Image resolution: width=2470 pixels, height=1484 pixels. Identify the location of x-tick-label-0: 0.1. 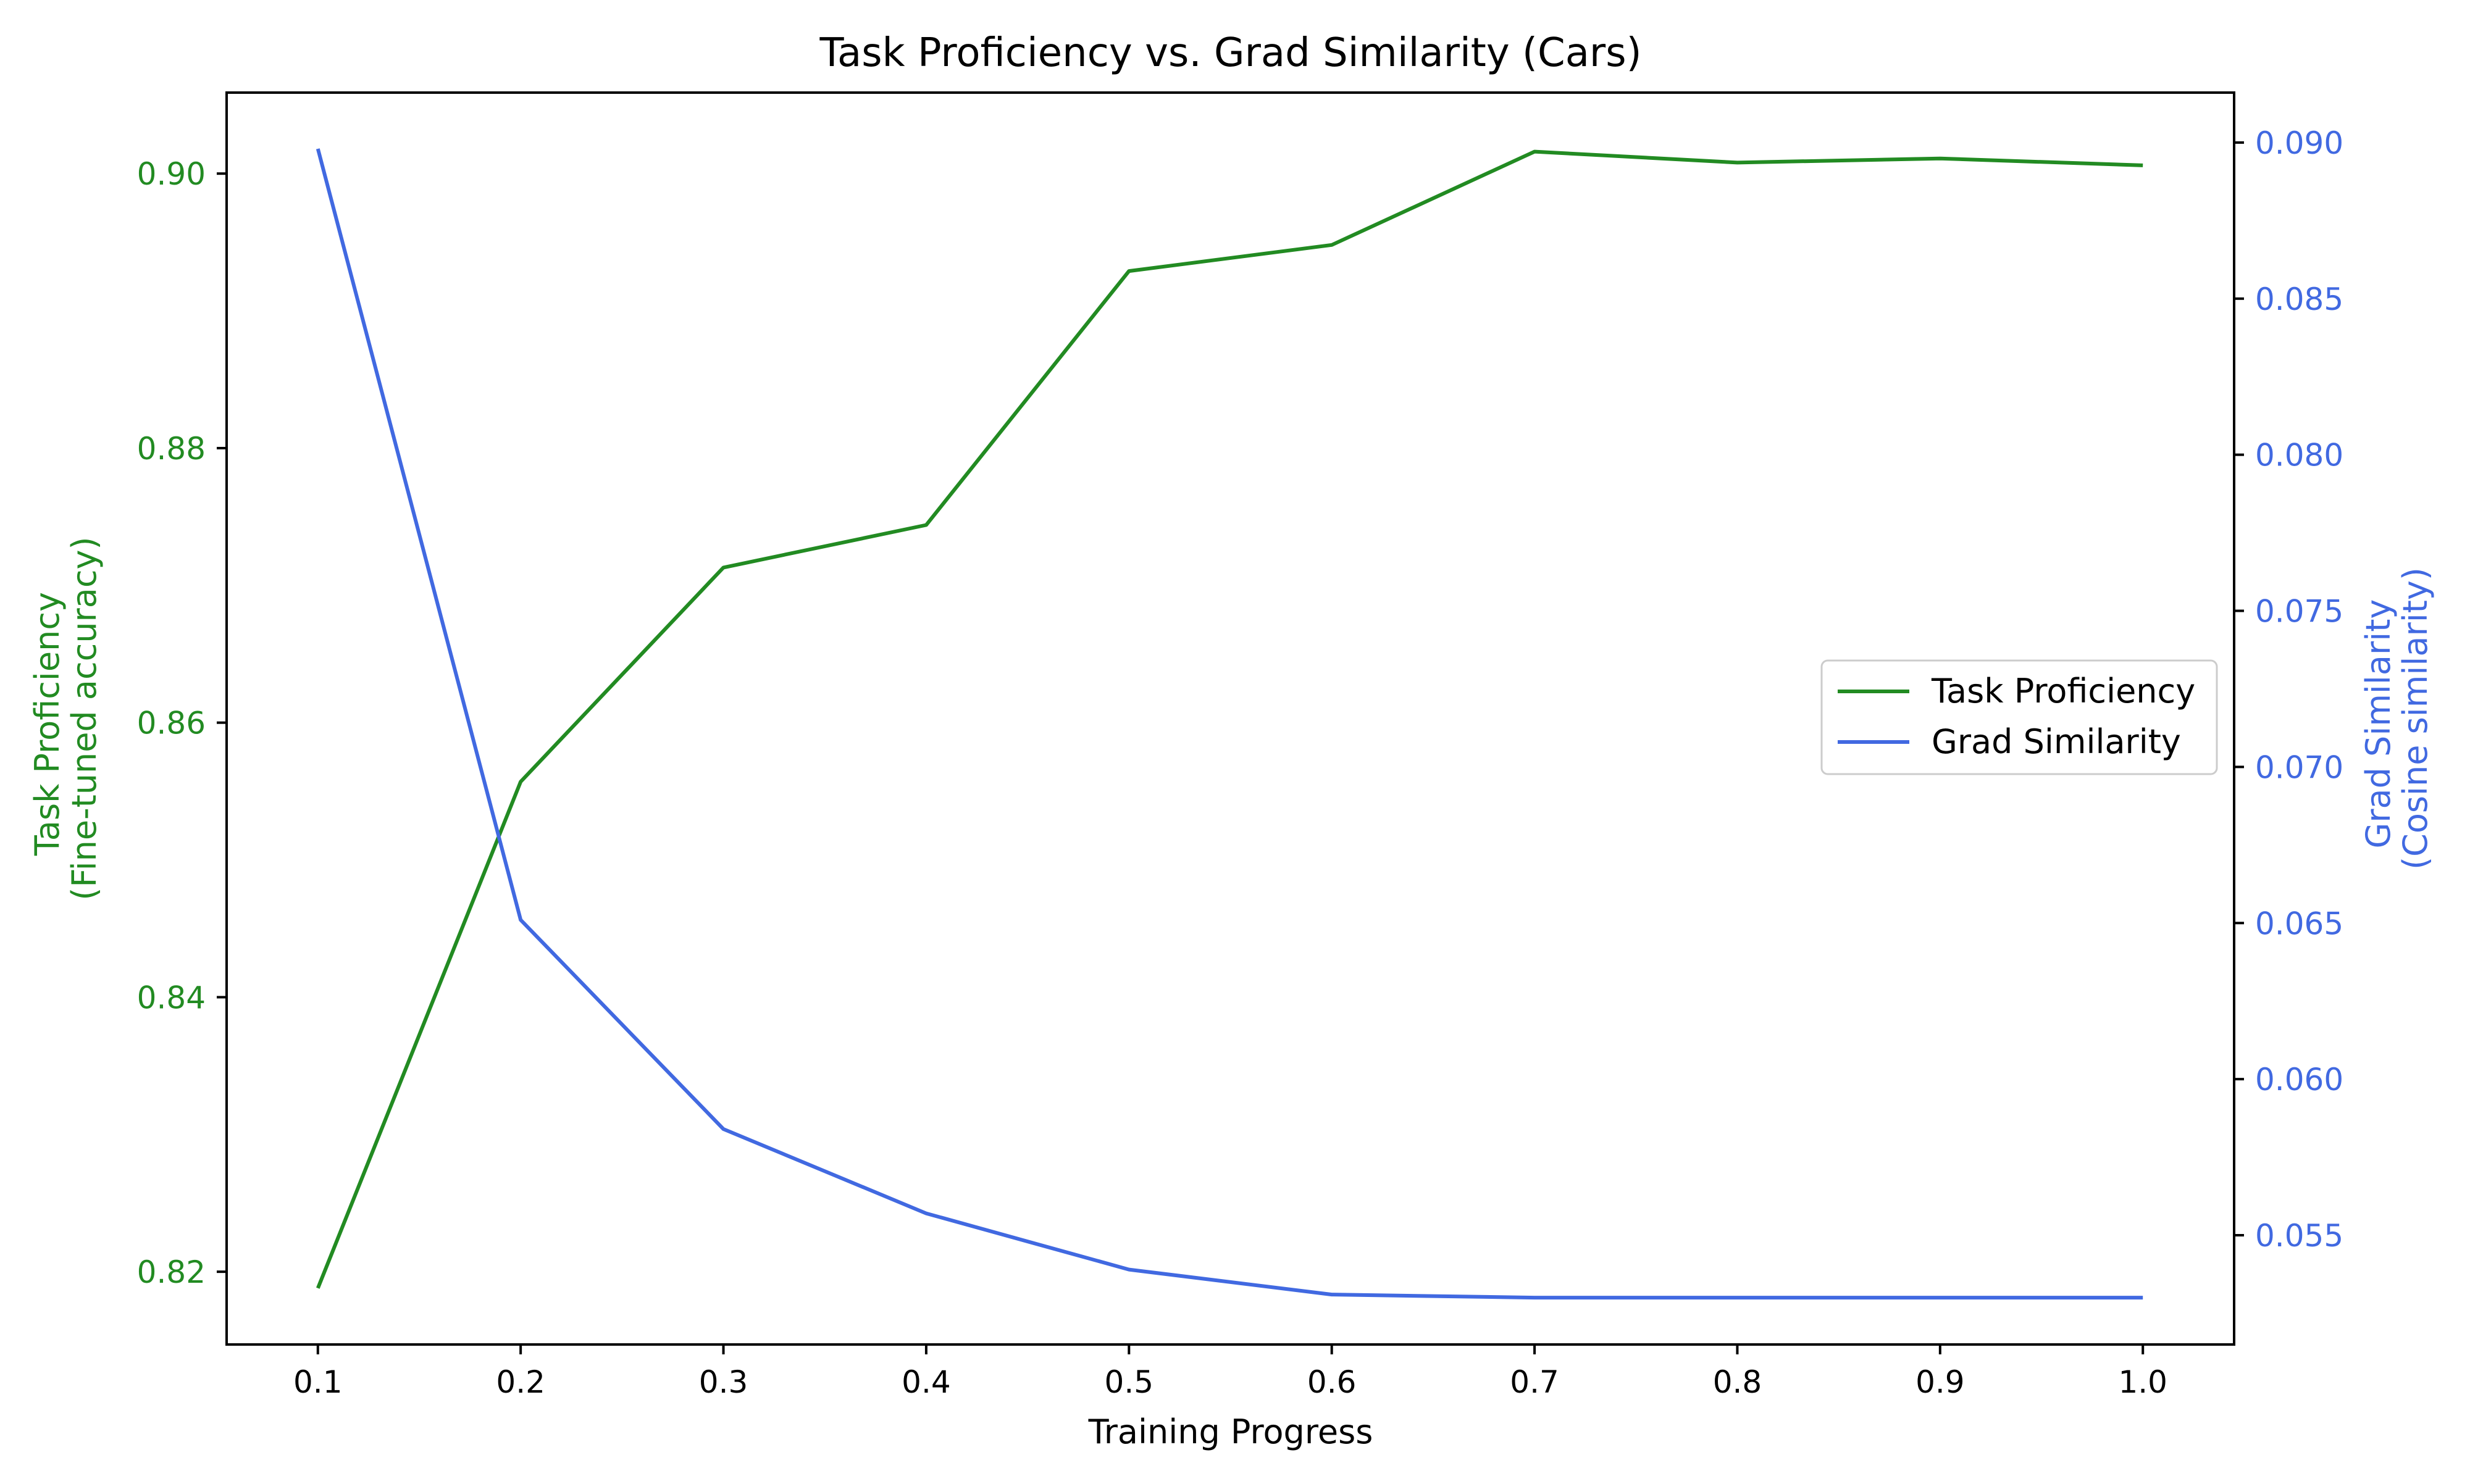
(318, 1382).